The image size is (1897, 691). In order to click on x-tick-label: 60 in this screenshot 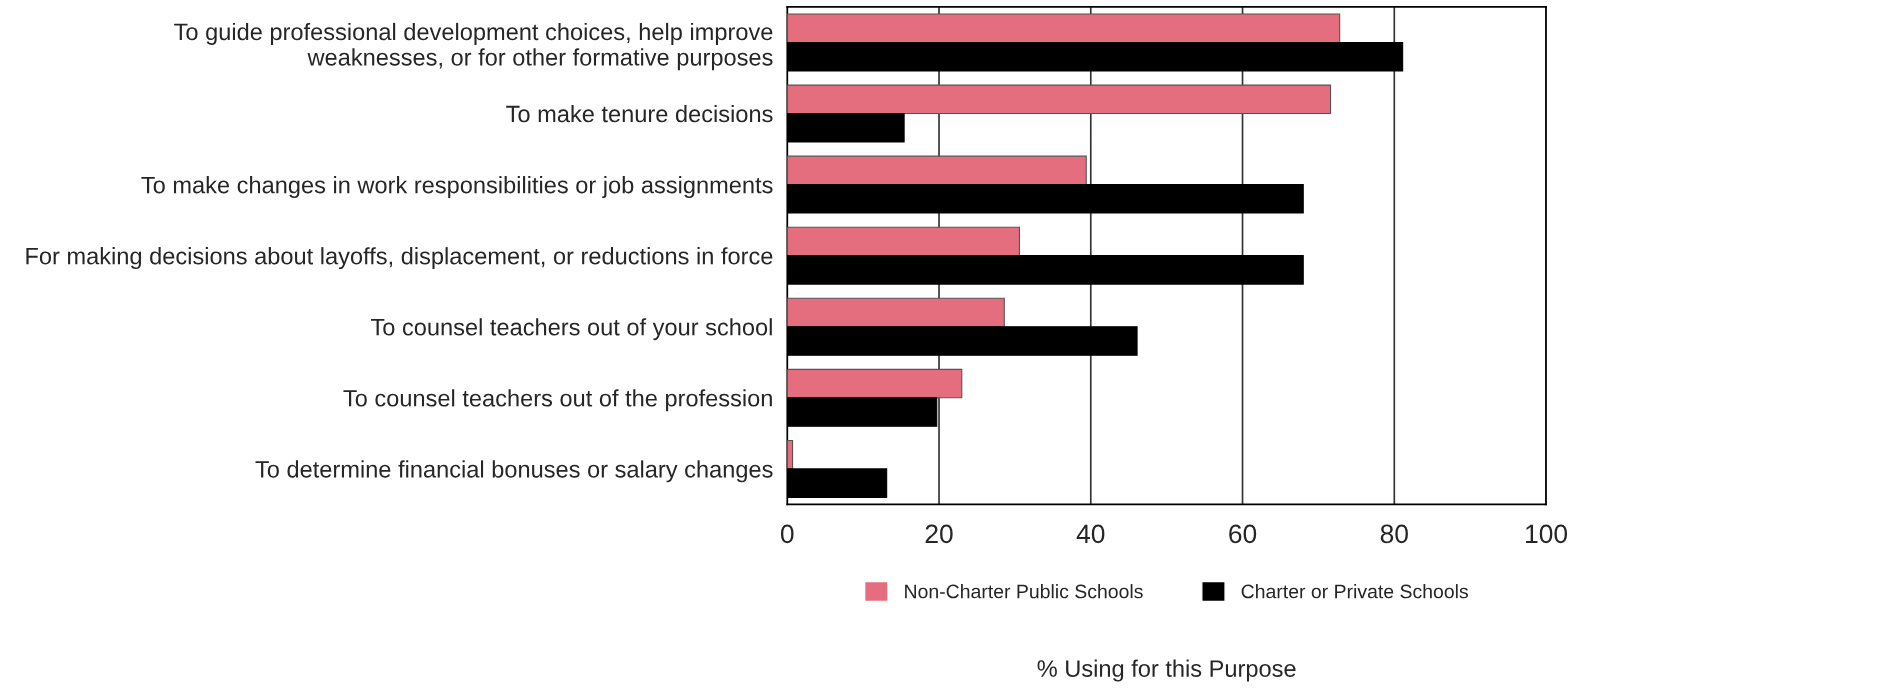, I will do `click(1243, 534)`.